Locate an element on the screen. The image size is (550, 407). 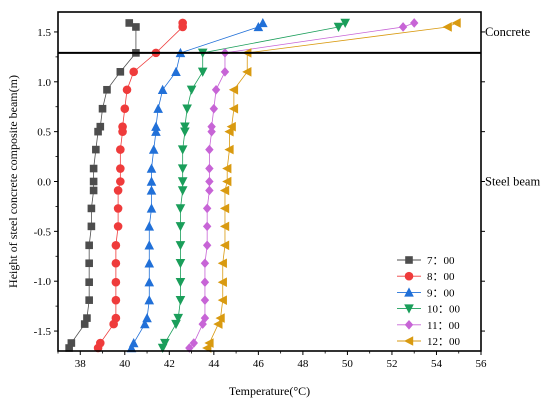
x-tick-label: 40 is located at coordinates (125, 364).